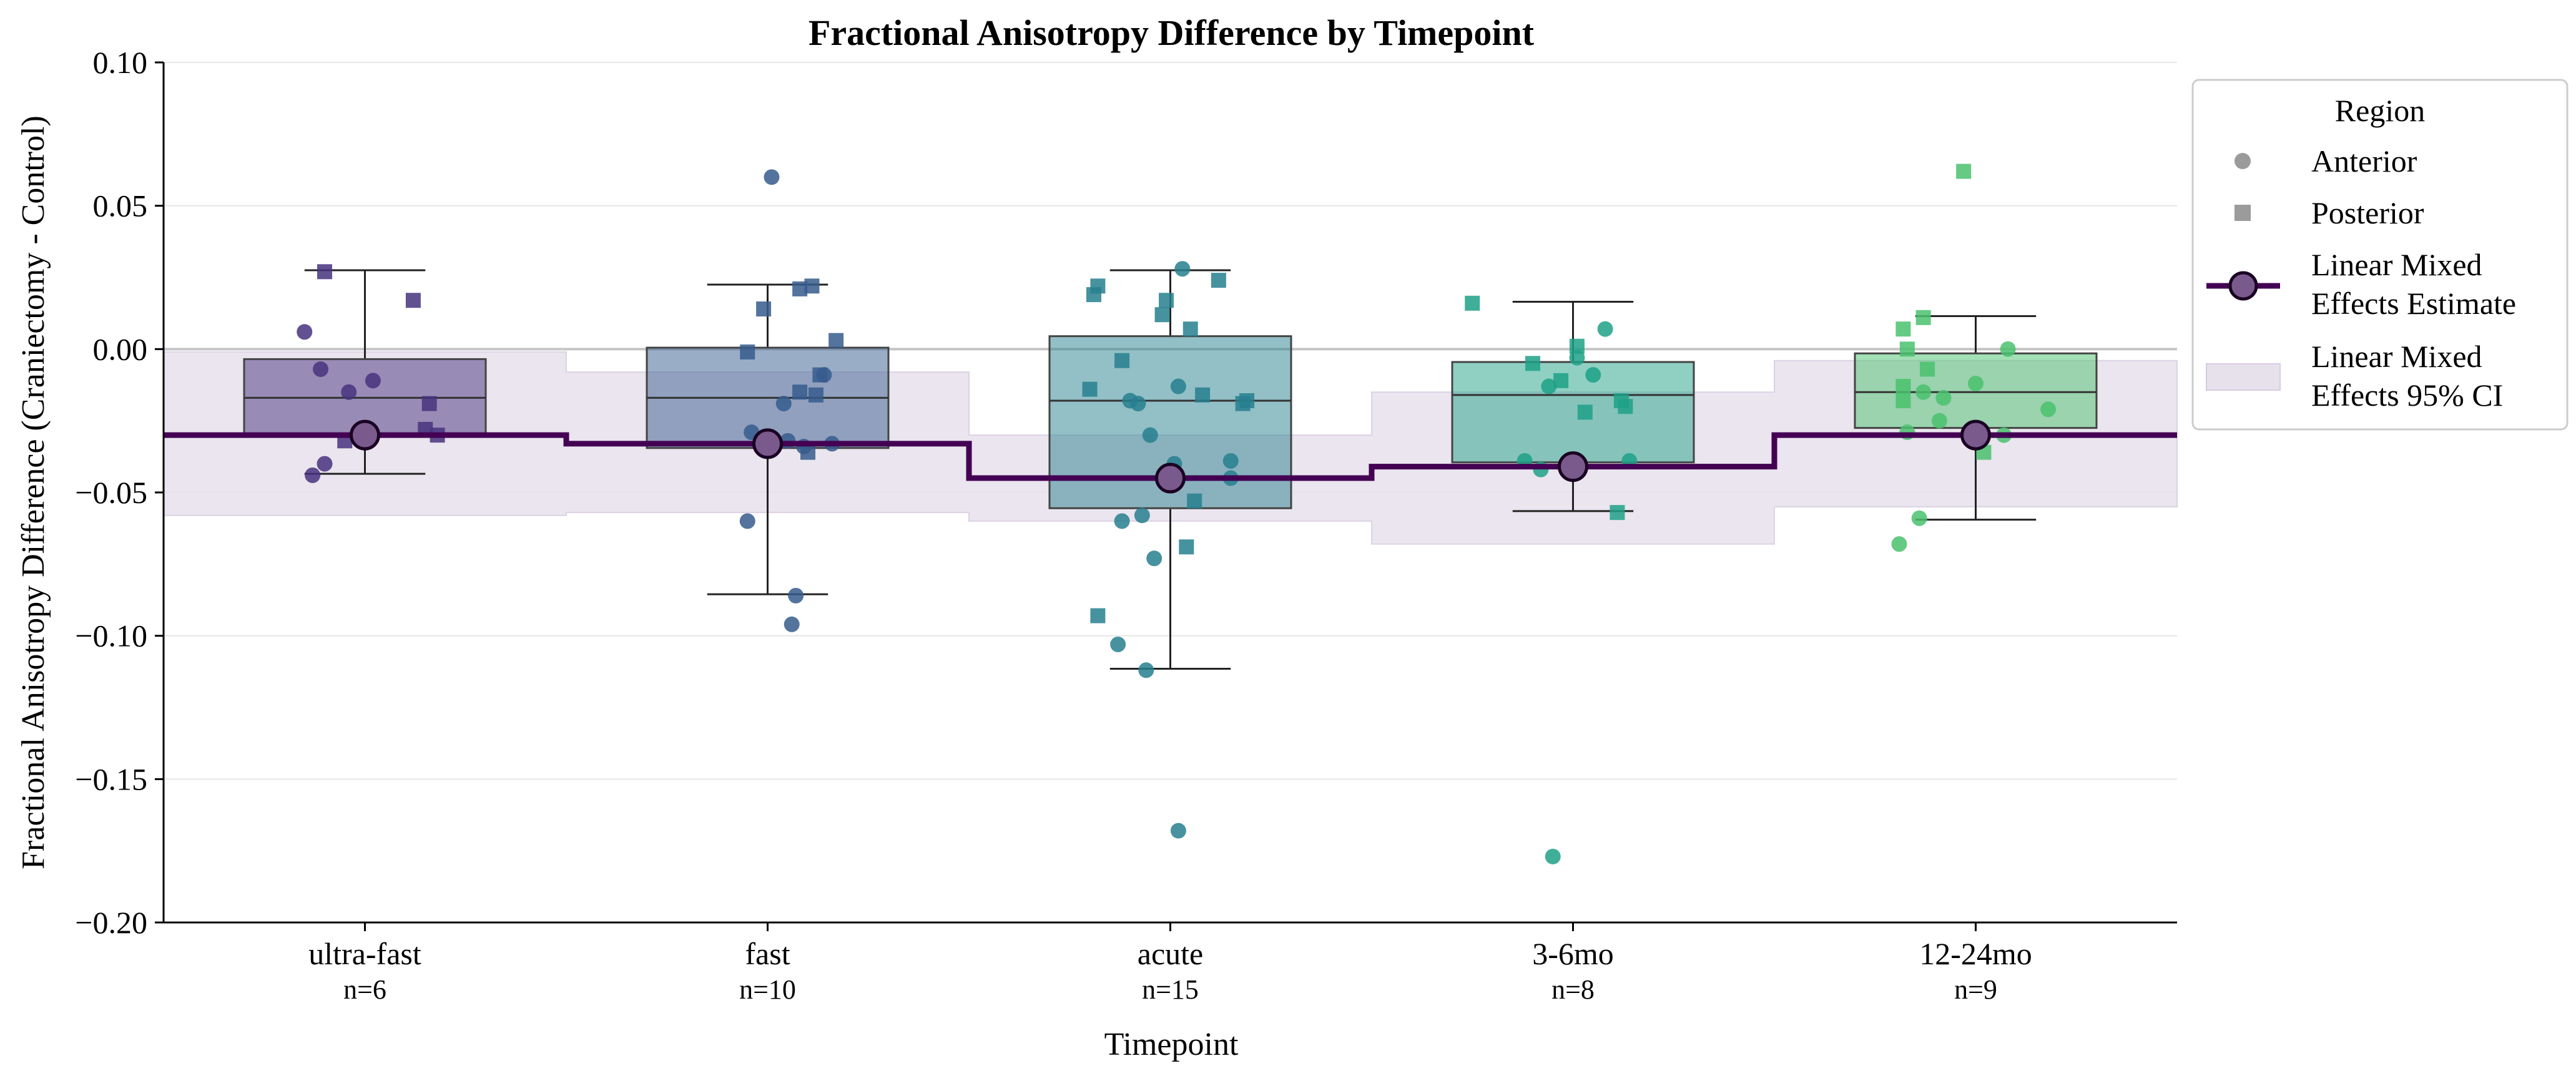 This screenshot has width=2576, height=1081. Describe the element at coordinates (1975, 990) in the screenshot. I see `x-tick-count: n=9` at that location.